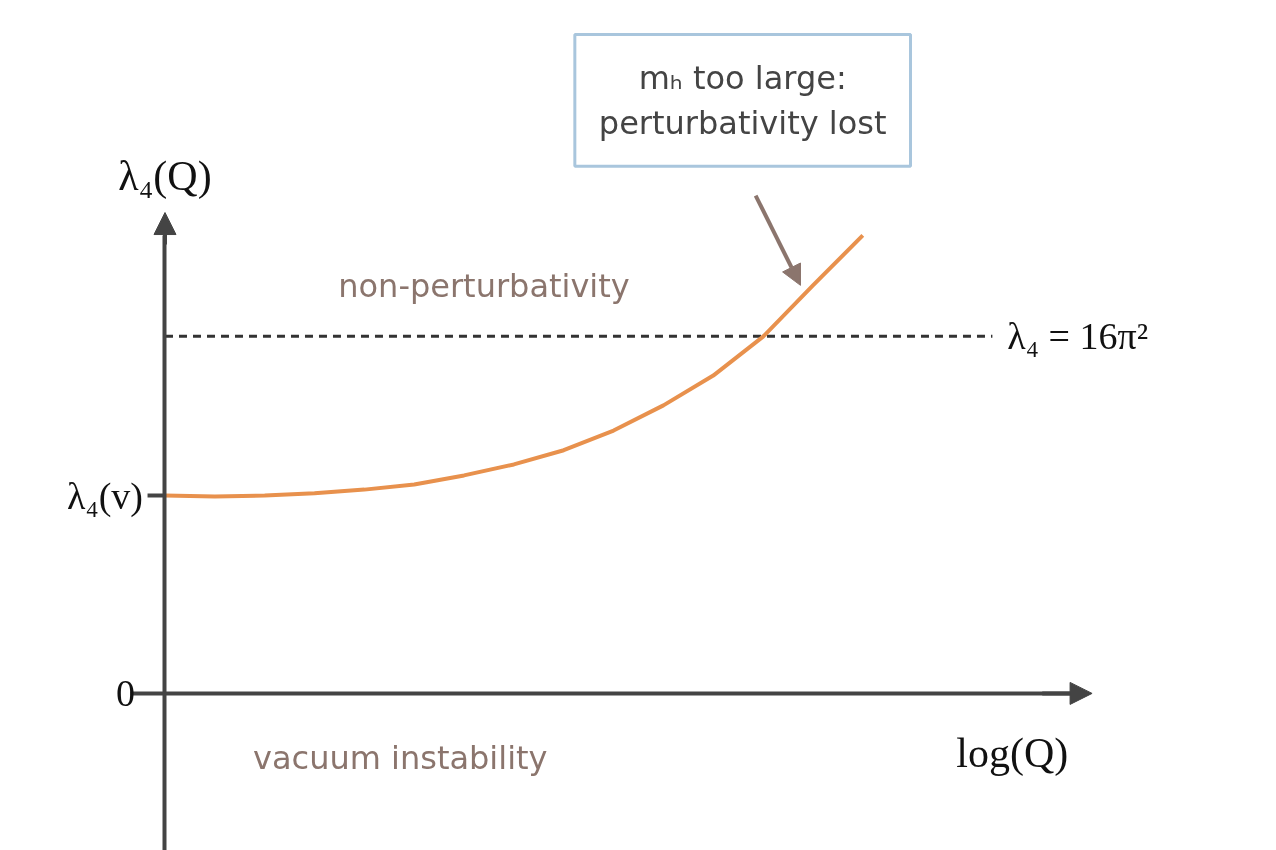  I want to click on text: 0, so click(125, 692).